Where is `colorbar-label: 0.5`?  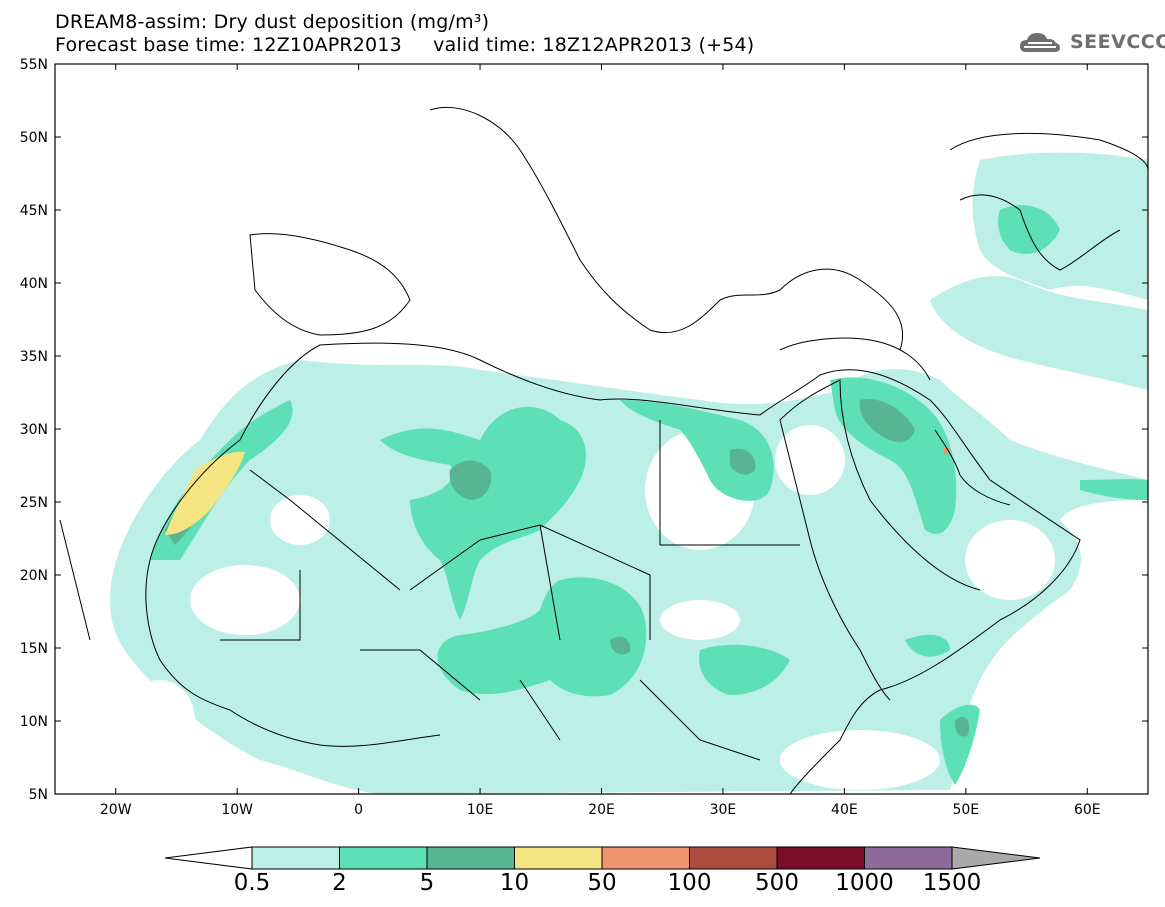 colorbar-label: 0.5 is located at coordinates (252, 883).